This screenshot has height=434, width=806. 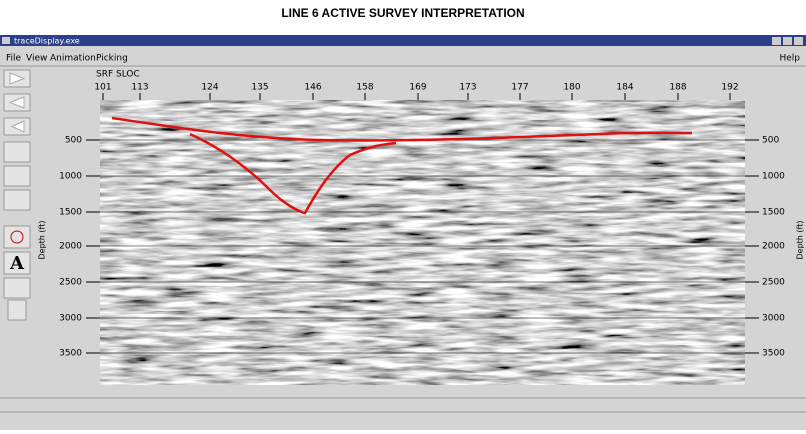 What do you see at coordinates (6, 40) in the screenshot?
I see `window-menu-button` at bounding box center [6, 40].